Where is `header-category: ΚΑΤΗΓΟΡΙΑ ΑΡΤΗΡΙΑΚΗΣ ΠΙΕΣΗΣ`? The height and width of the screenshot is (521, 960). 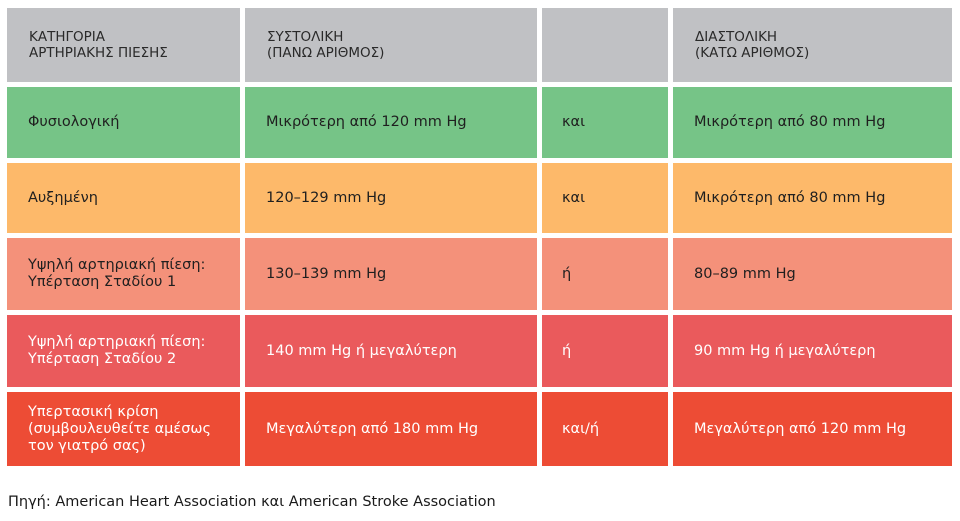 header-category: ΚΑΤΗΓΟΡΙΑ ΑΡΤΗΡΙΑΚΗΣ ΠΙΕΣΗΣ is located at coordinates (123, 45).